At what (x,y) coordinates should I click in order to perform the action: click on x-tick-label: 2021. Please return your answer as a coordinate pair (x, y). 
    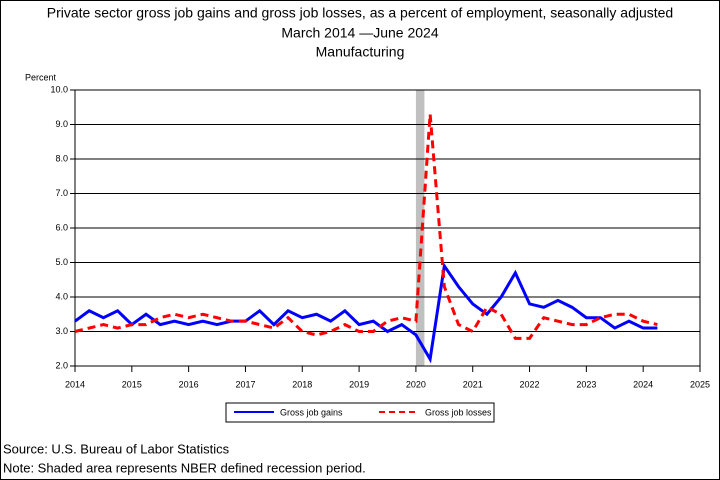
    Looking at the image, I should click on (473, 384).